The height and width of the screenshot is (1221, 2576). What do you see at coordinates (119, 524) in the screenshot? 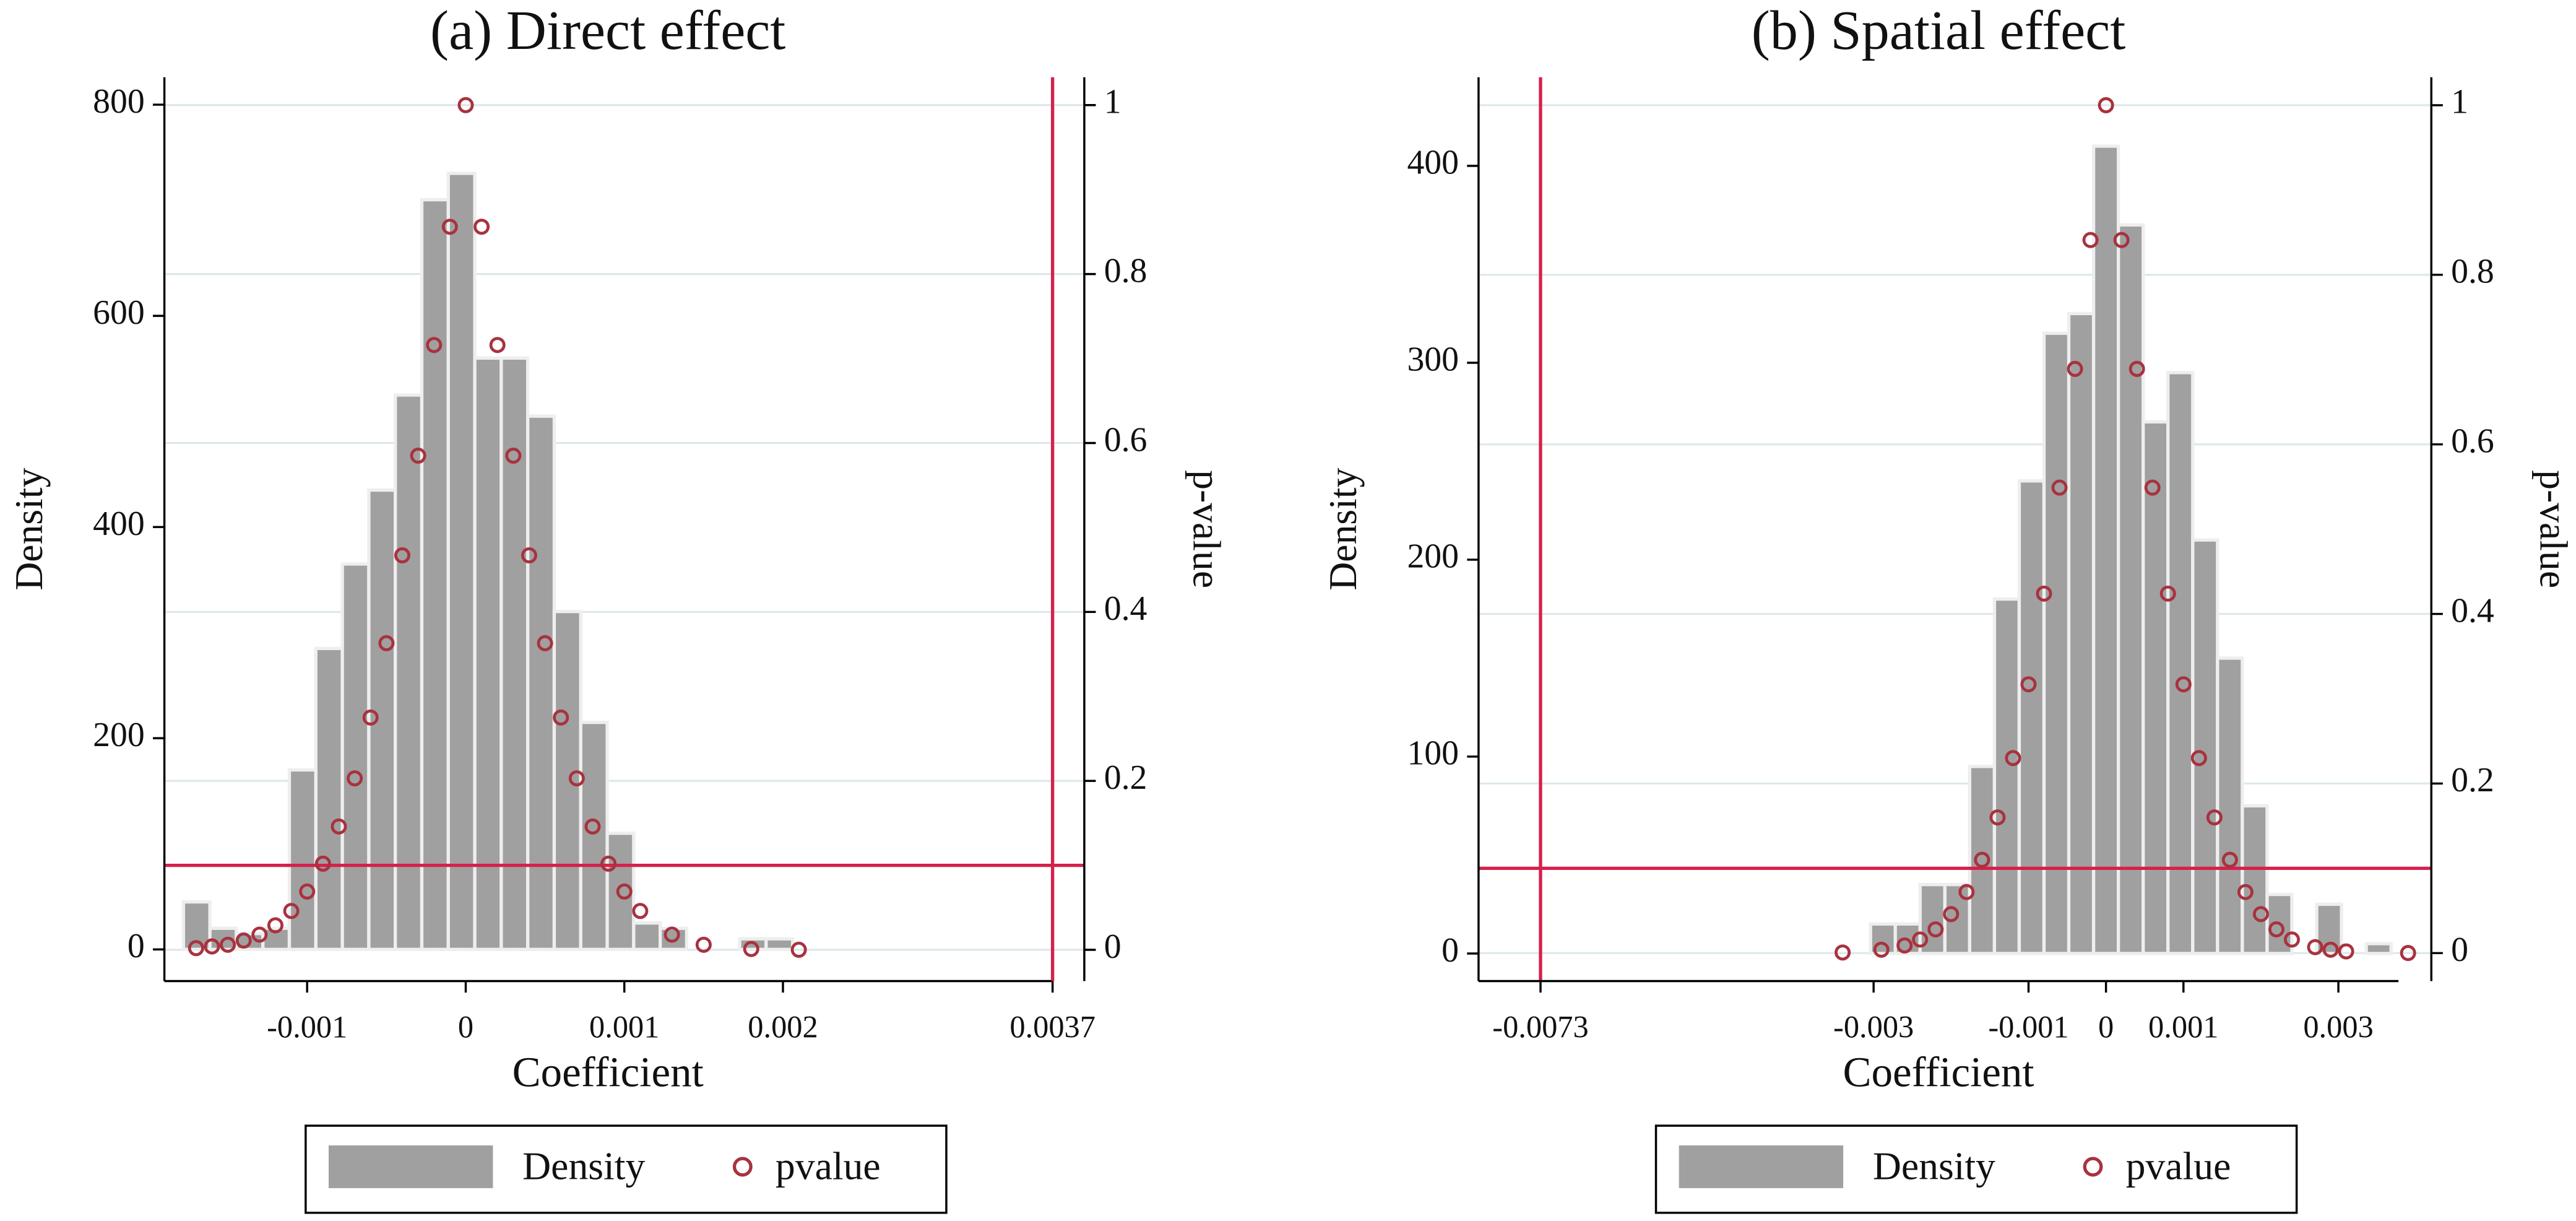
I see `y-tick-label: 400` at bounding box center [119, 524].